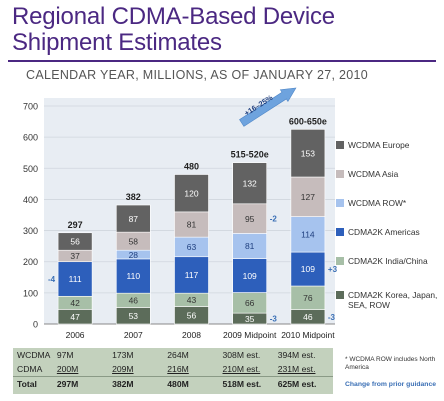  What do you see at coordinates (178, 355) in the screenshot?
I see `table-cell: 264M` at bounding box center [178, 355].